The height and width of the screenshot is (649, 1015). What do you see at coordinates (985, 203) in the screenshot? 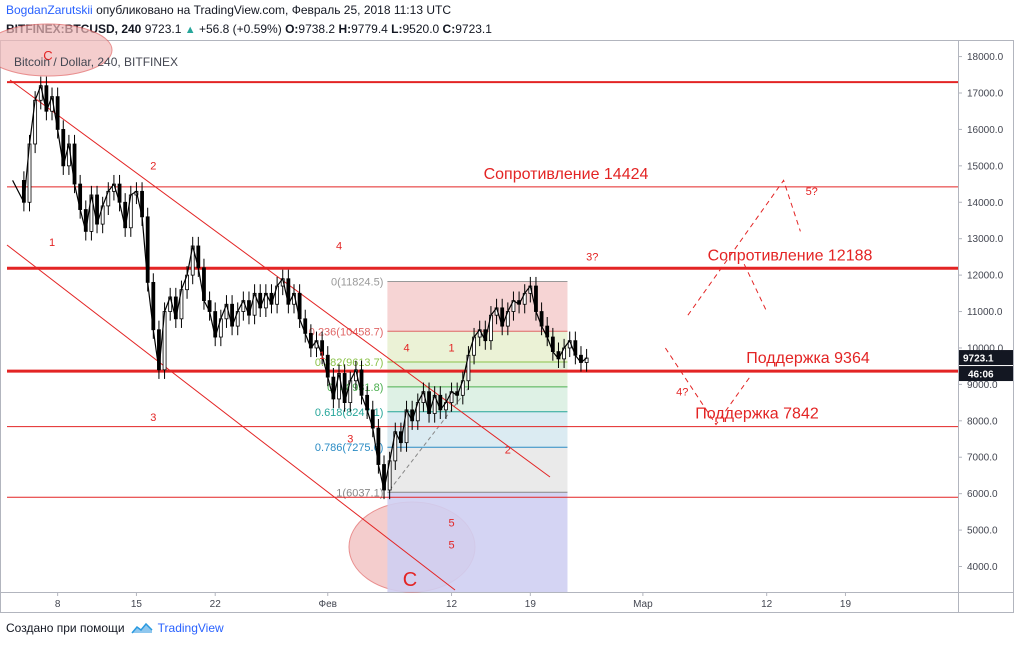
I see `y-tick-label: 14000.0` at bounding box center [985, 203].